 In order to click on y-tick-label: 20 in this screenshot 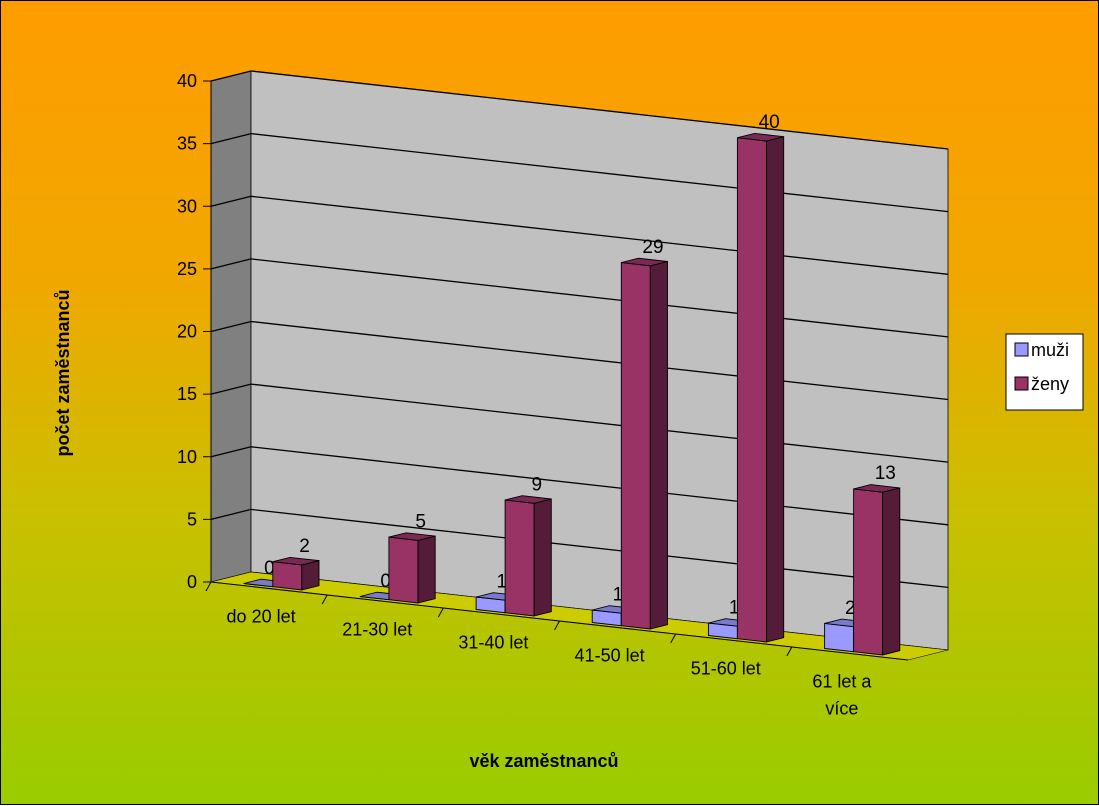, I will do `click(187, 332)`.